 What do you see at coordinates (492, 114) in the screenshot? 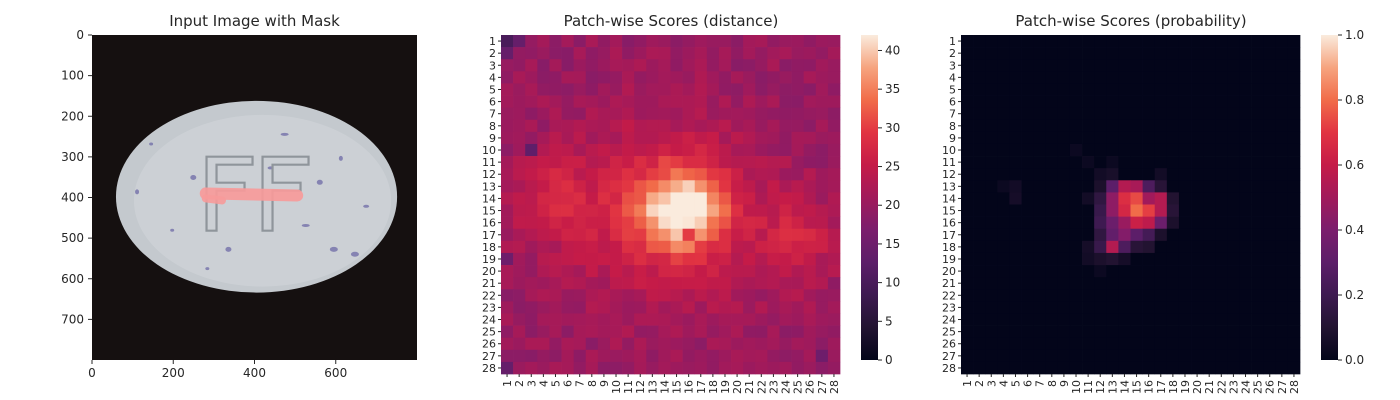
I see `y-tick-label: 7` at bounding box center [492, 114].